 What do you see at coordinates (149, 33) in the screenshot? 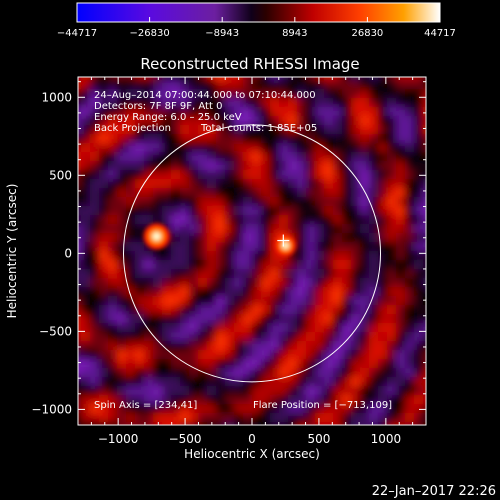
I see `colorbar-tick-label: −26830` at bounding box center [149, 33].